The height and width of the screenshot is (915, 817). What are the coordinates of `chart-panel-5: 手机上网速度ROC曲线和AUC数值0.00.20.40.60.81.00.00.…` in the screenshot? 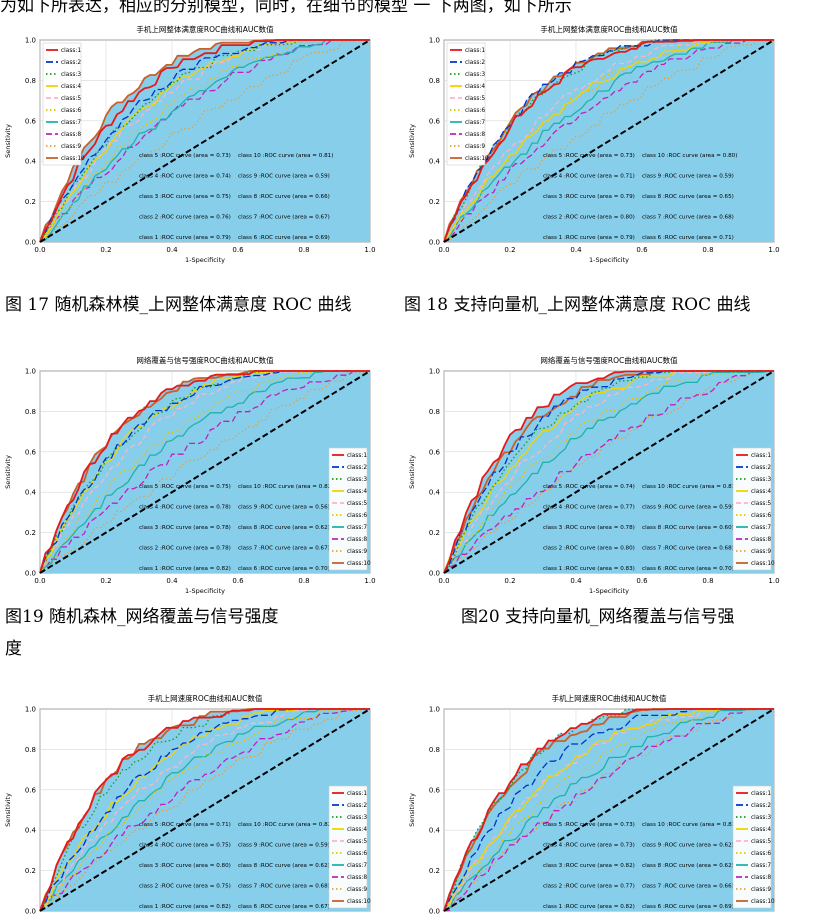 It's located at (202, 800).